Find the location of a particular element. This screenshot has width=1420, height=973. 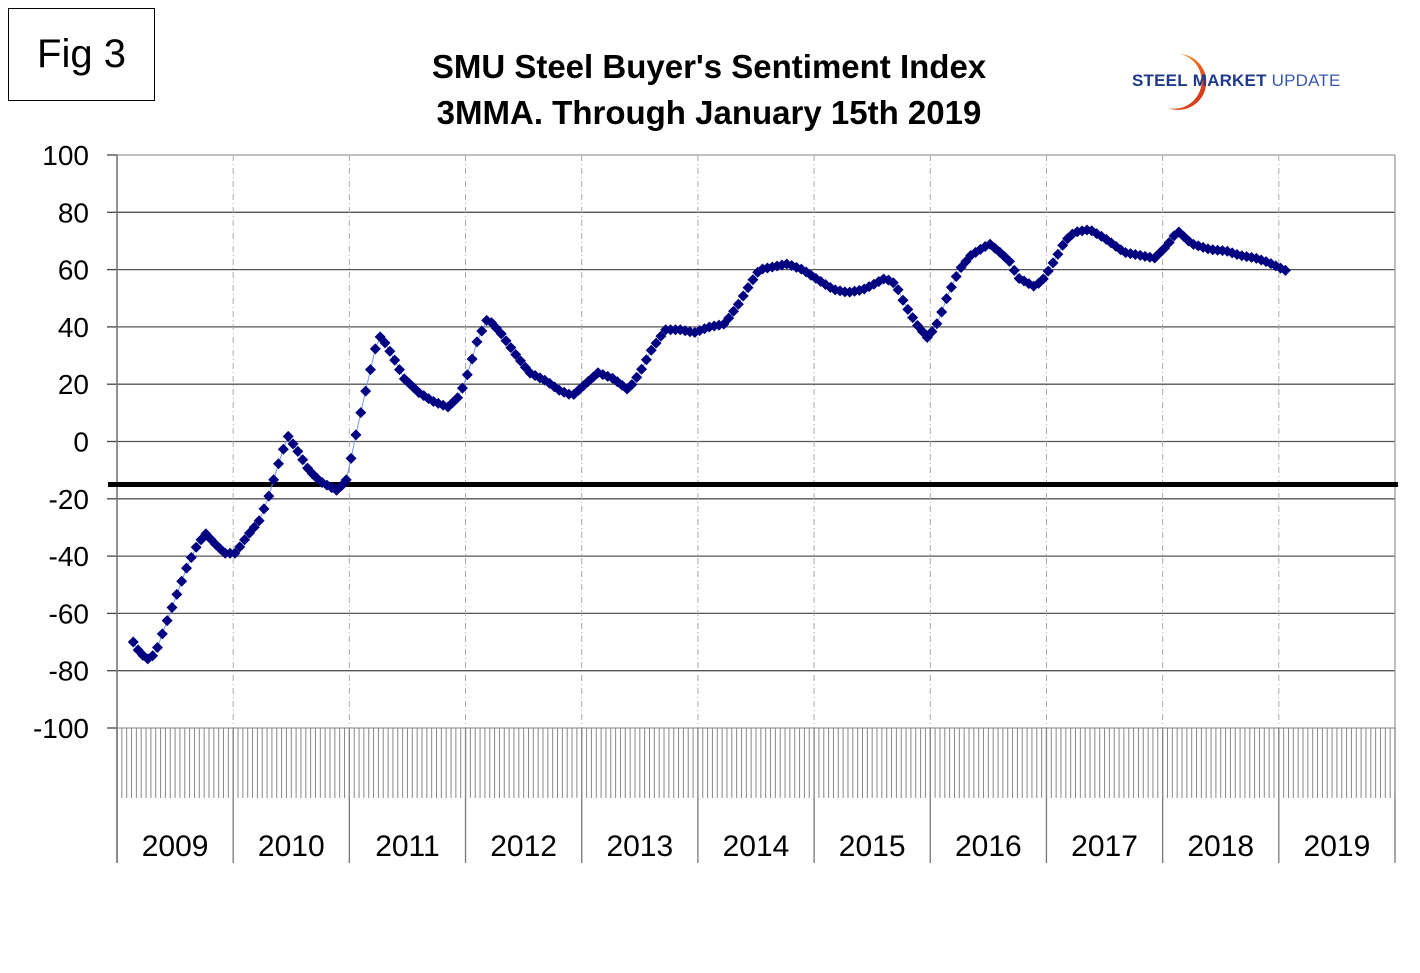

figure-label: Fig 3 is located at coordinates (81, 54).